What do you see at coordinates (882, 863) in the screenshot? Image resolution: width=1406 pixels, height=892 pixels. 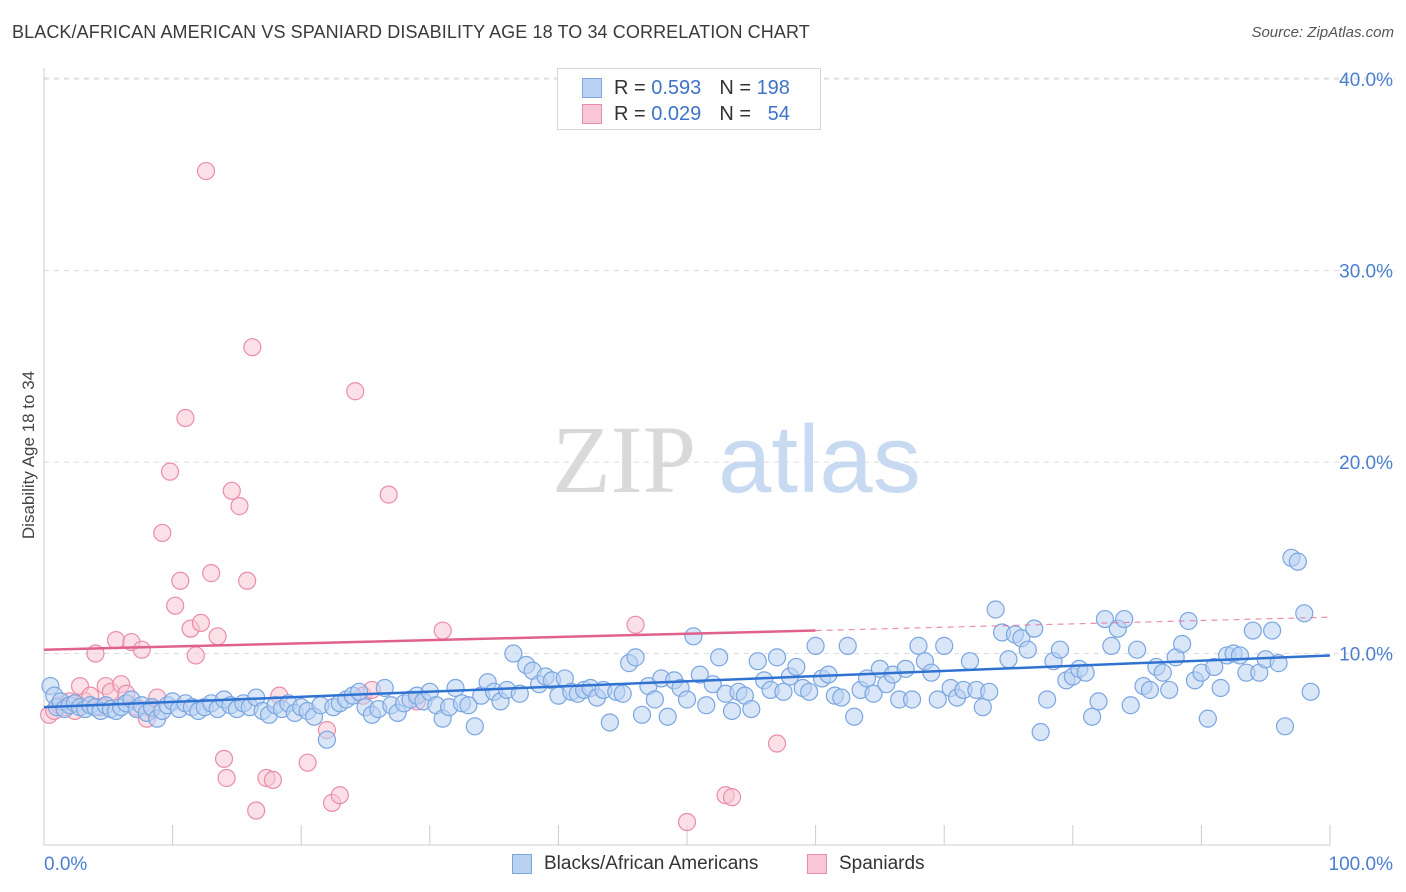 I see `legend-label-spaniards: Spaniards` at bounding box center [882, 863].